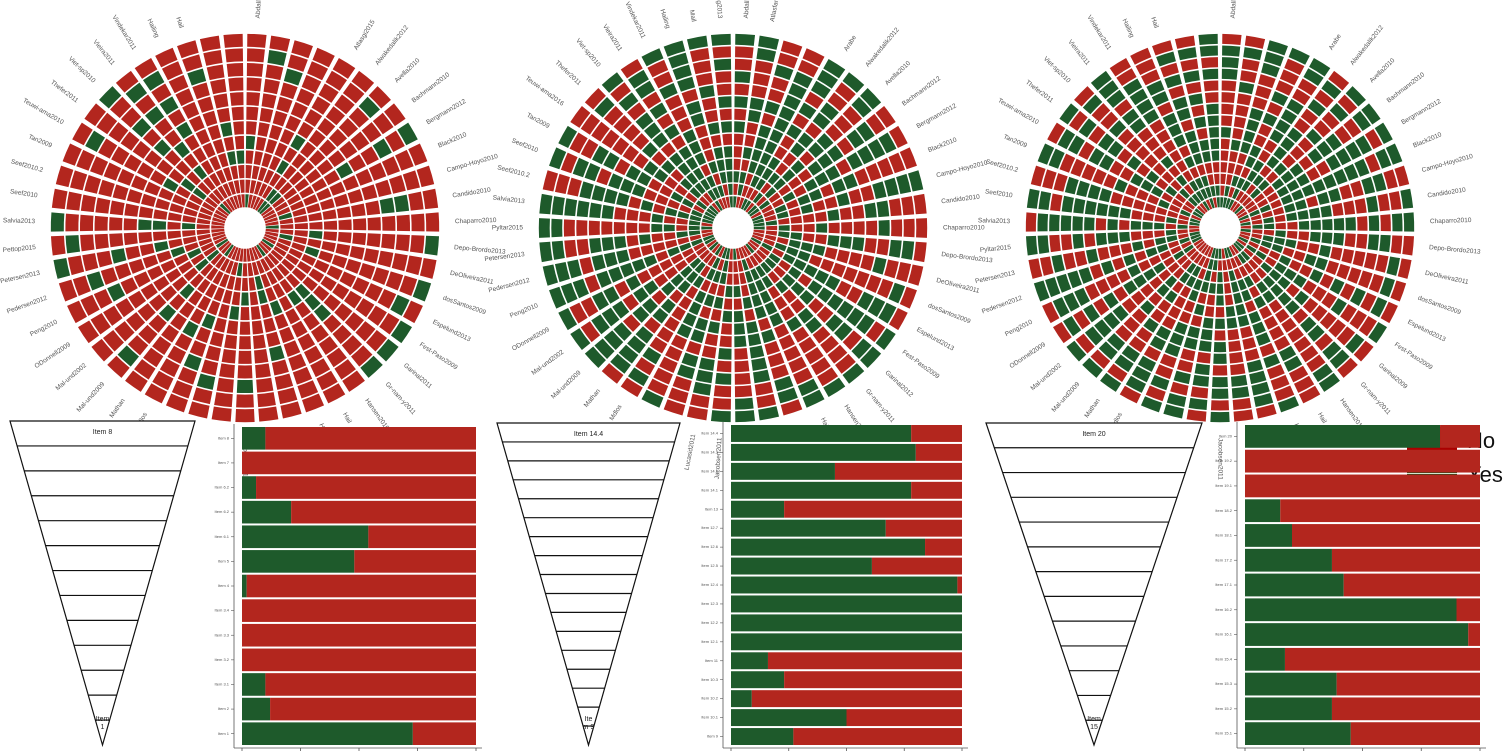 The width and height of the screenshot is (1503, 751). I want to click on radial-study-label: Seef2010.2, so click(1002, 166).